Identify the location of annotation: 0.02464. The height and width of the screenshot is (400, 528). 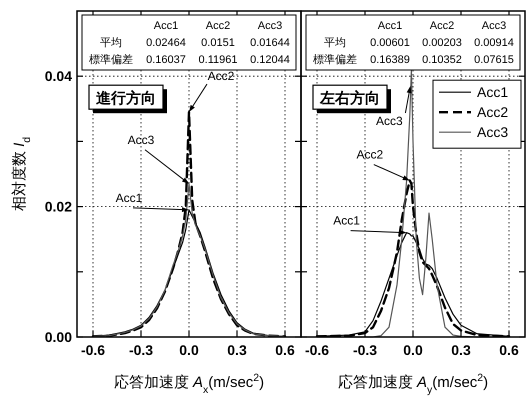
(166, 43).